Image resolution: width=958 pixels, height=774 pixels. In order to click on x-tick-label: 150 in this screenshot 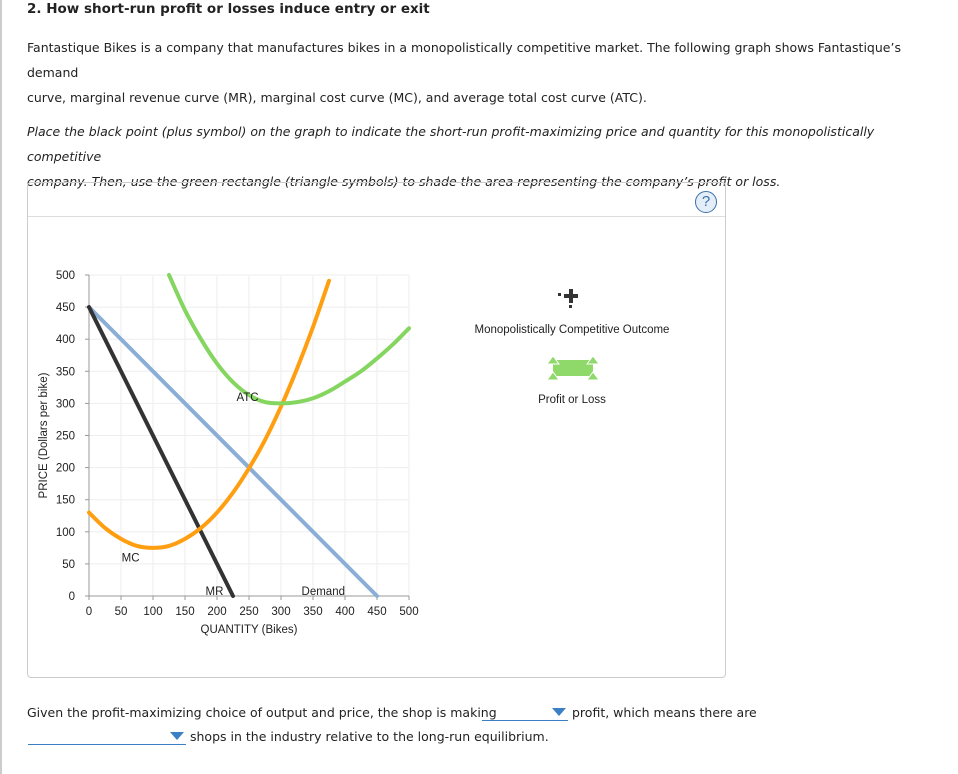, I will do `click(184, 612)`.